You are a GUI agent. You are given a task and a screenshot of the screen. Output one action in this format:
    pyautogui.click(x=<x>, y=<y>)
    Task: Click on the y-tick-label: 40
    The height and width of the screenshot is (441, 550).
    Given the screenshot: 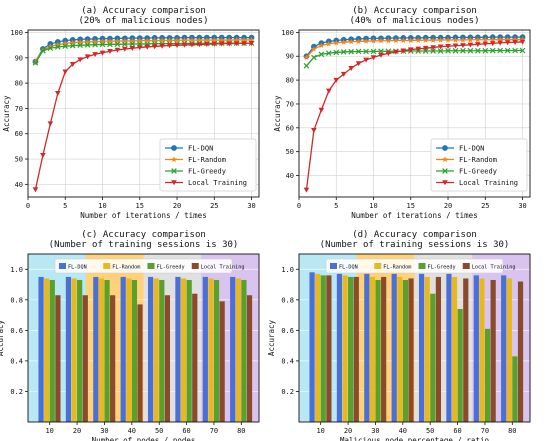 What is the action you would take?
    pyautogui.click(x=19, y=185)
    